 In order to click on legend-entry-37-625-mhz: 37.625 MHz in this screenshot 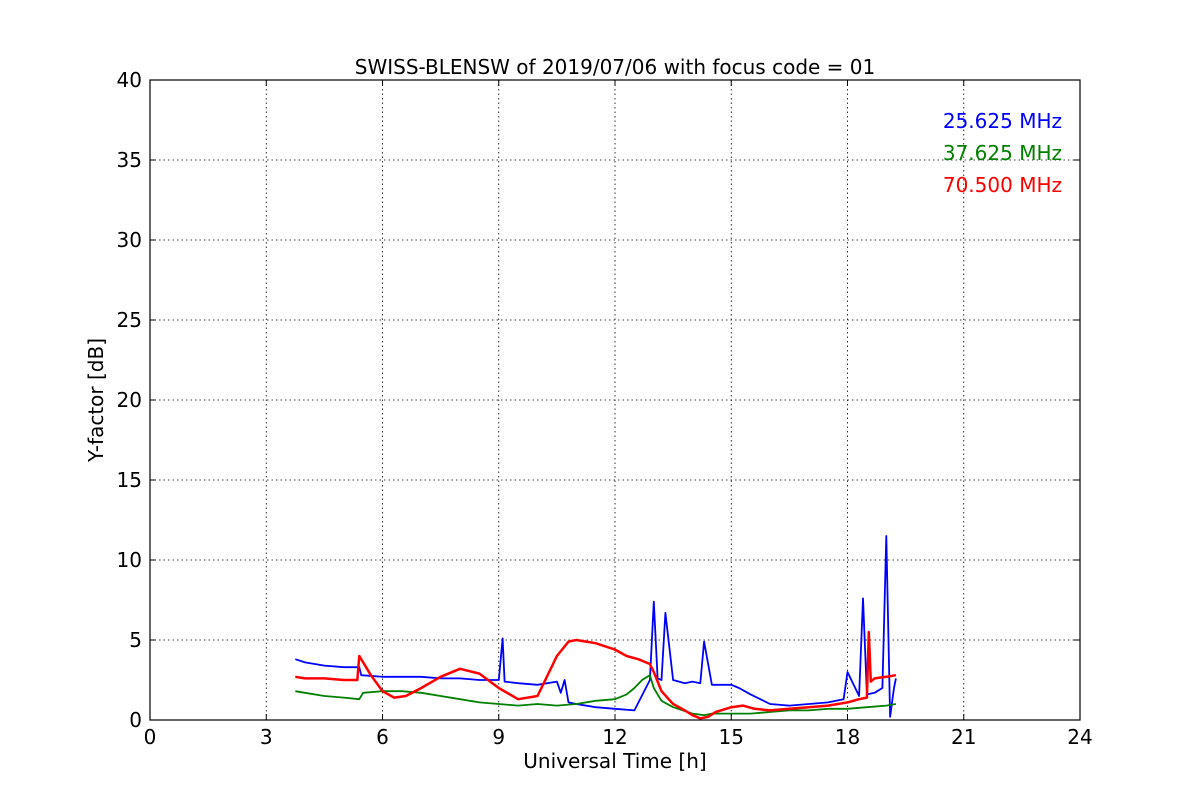, I will do `click(1002, 153)`.